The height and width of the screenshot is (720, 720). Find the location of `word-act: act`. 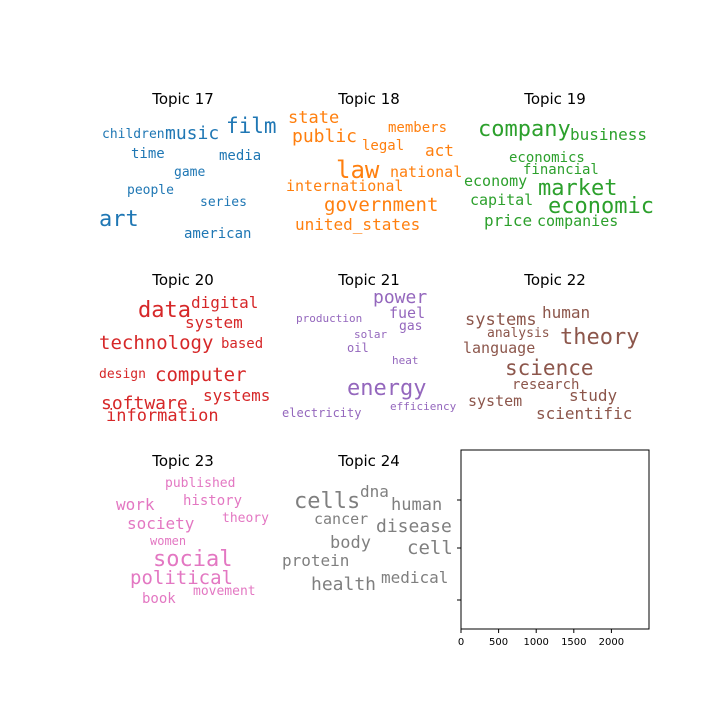

word-act: act is located at coordinates (439, 150).